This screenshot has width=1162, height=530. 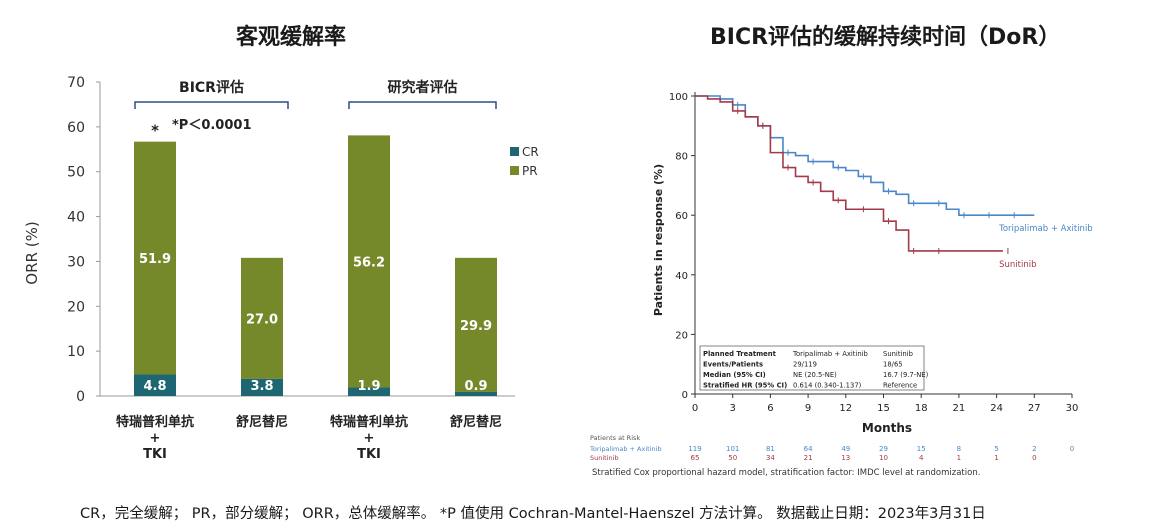 What do you see at coordinates (695, 458) in the screenshot?
I see `km-risk-value: 65` at bounding box center [695, 458].